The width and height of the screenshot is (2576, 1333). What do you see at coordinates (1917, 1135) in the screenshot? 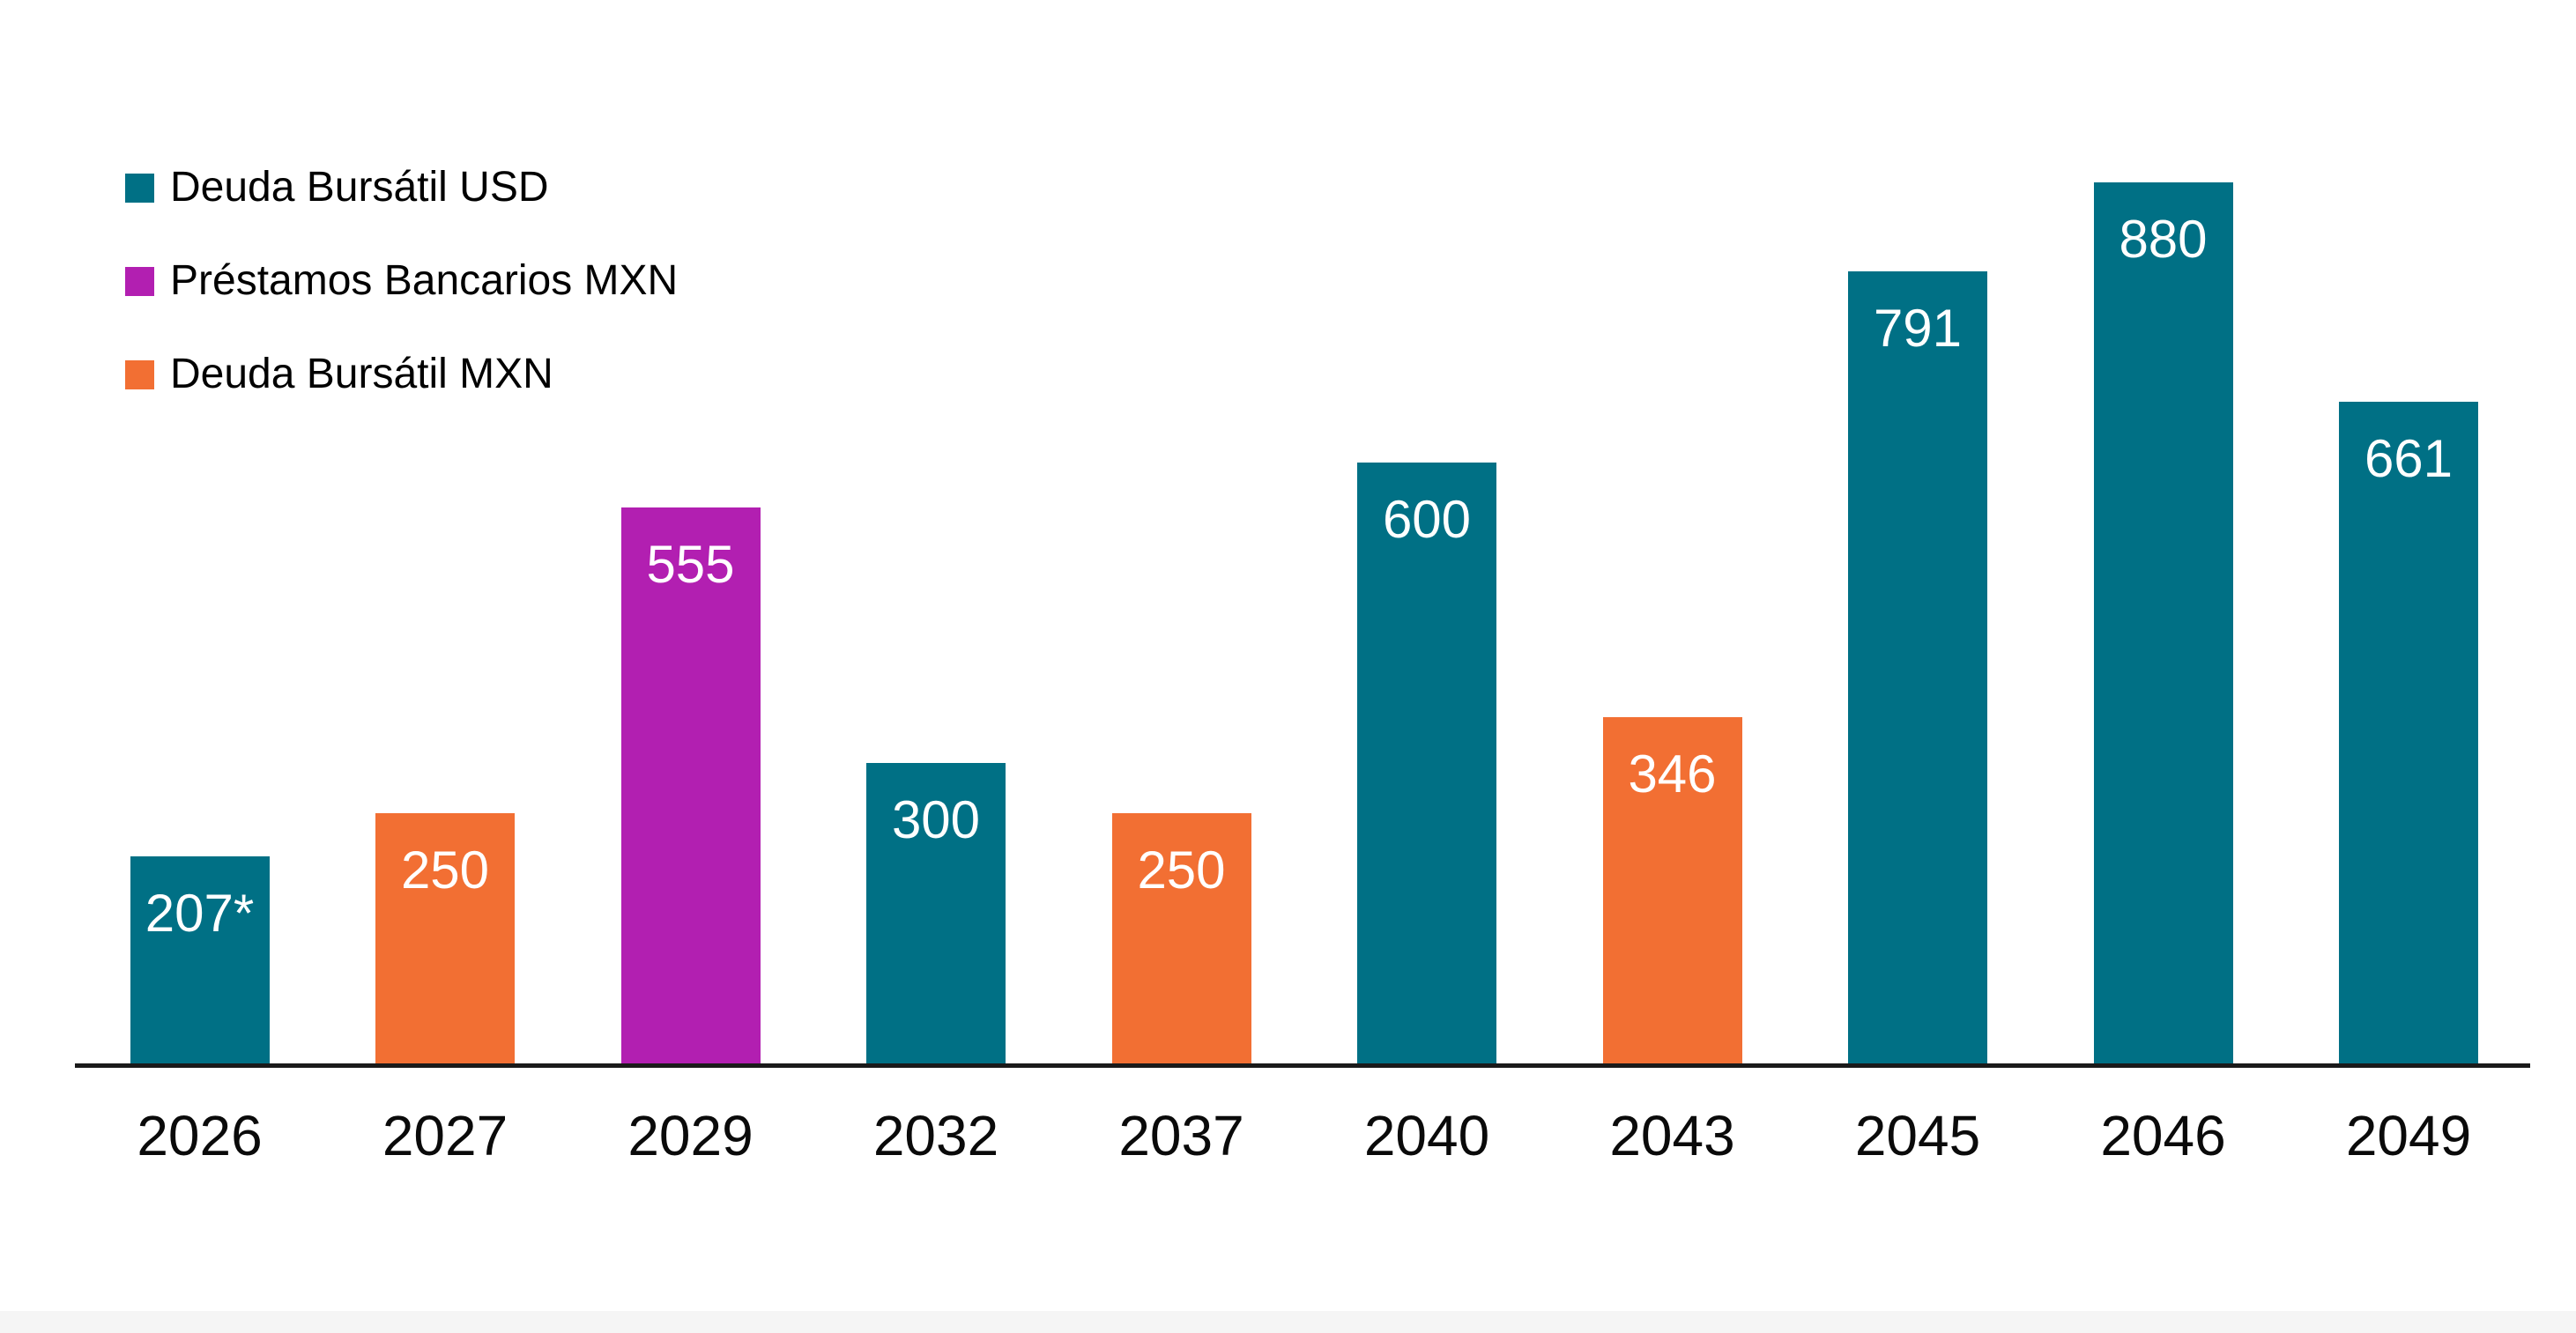
I see `x-axis-label-2045: 2045` at bounding box center [1917, 1135].